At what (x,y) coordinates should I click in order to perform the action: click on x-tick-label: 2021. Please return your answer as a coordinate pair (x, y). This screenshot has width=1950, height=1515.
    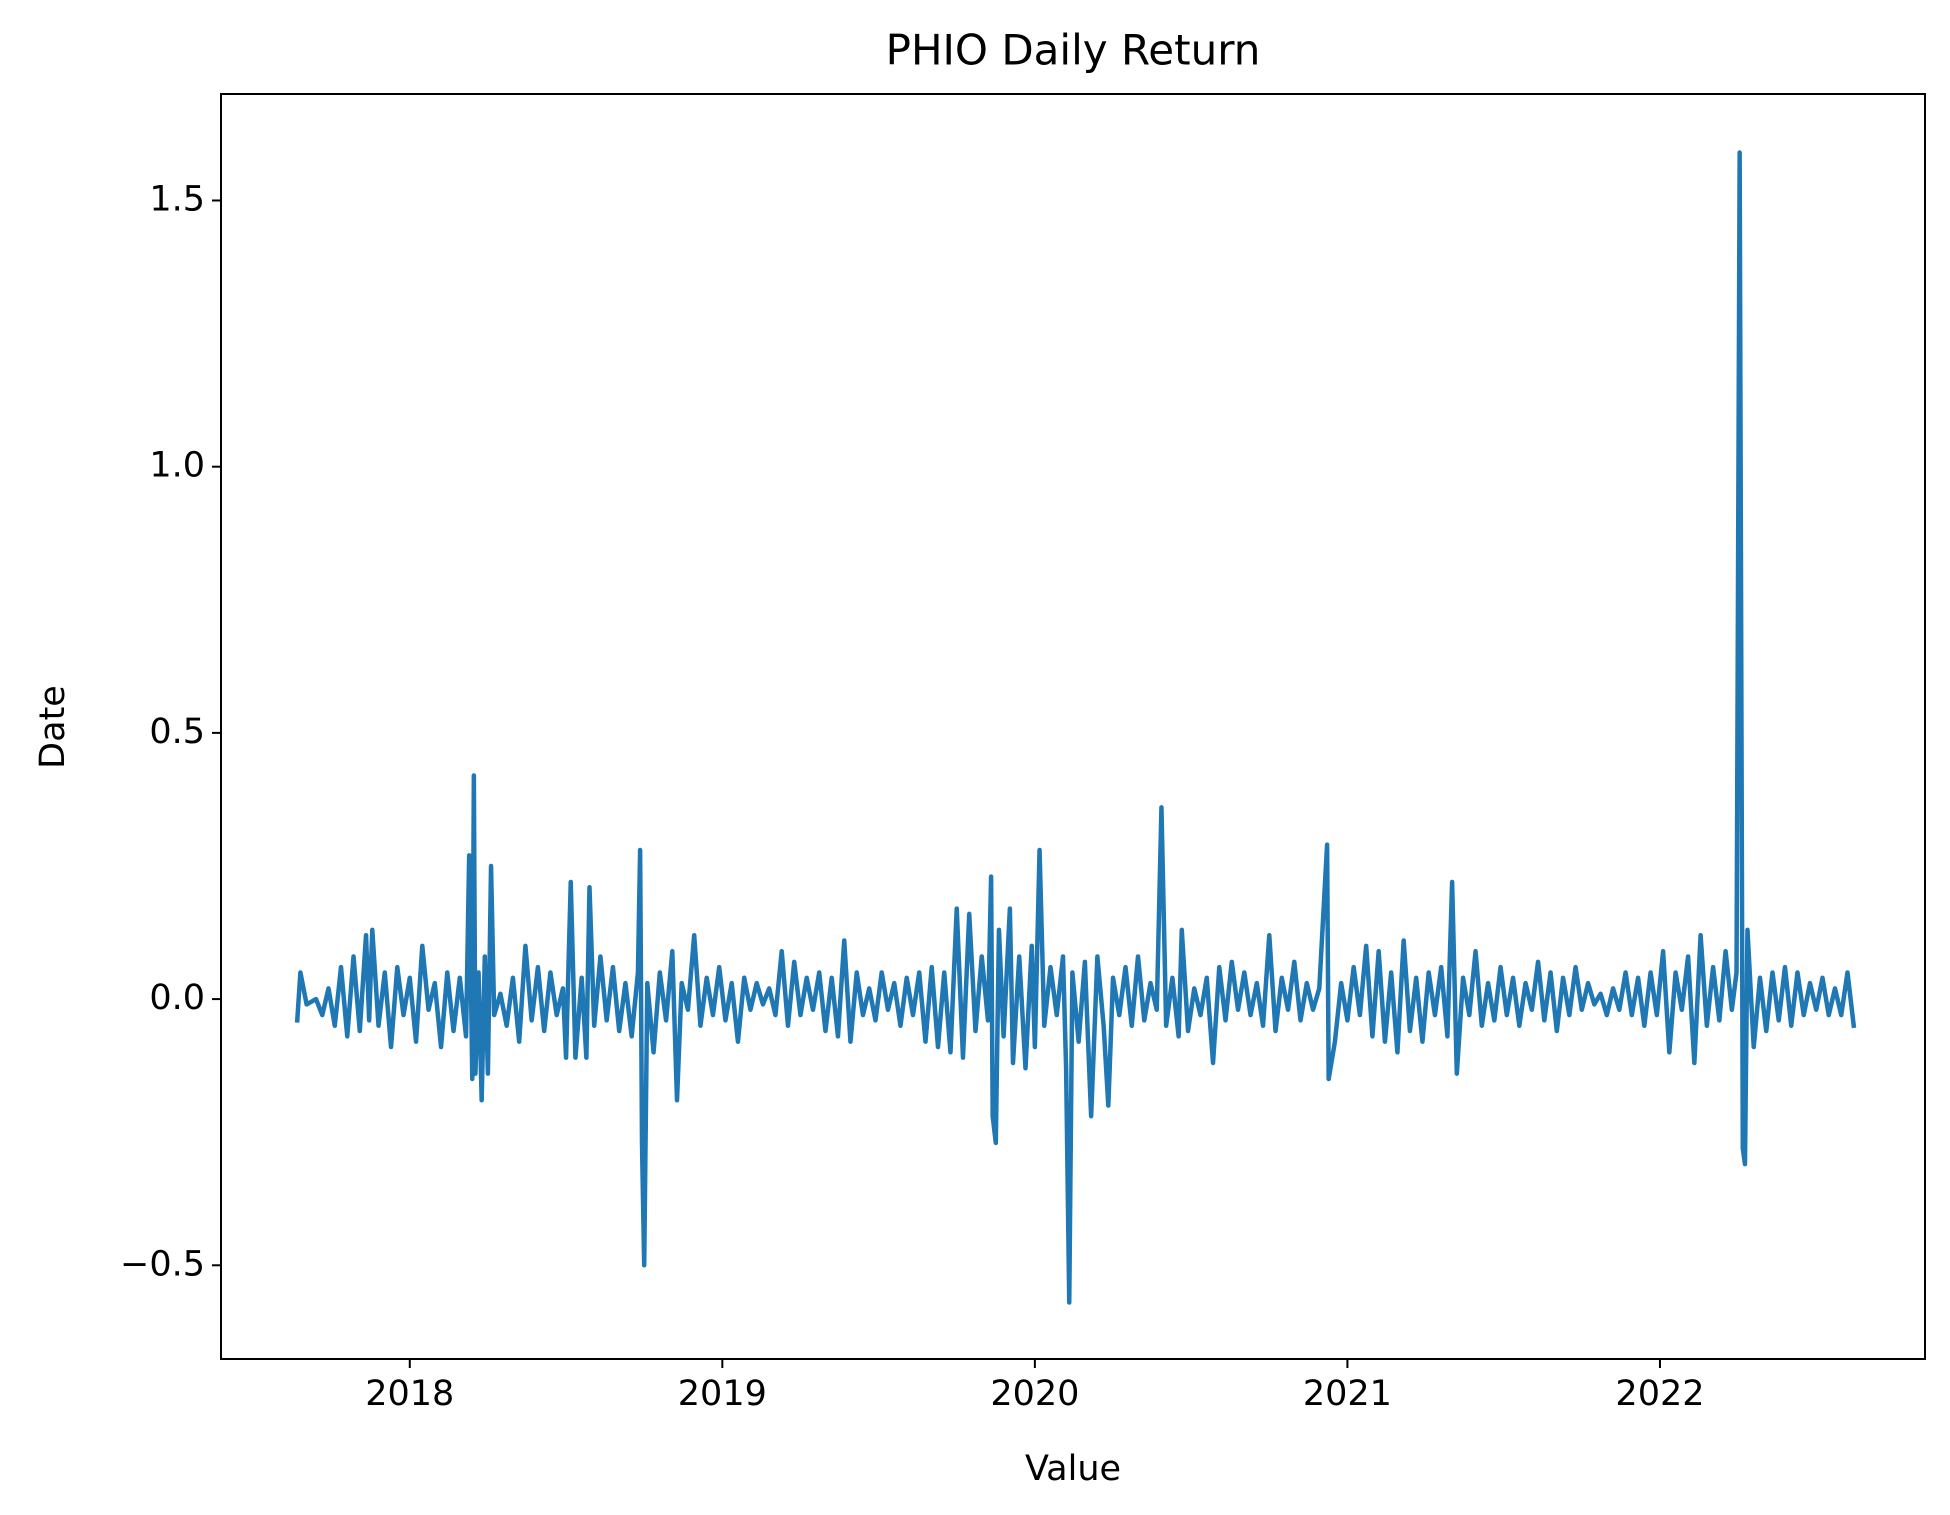
    Looking at the image, I should click on (1347, 1394).